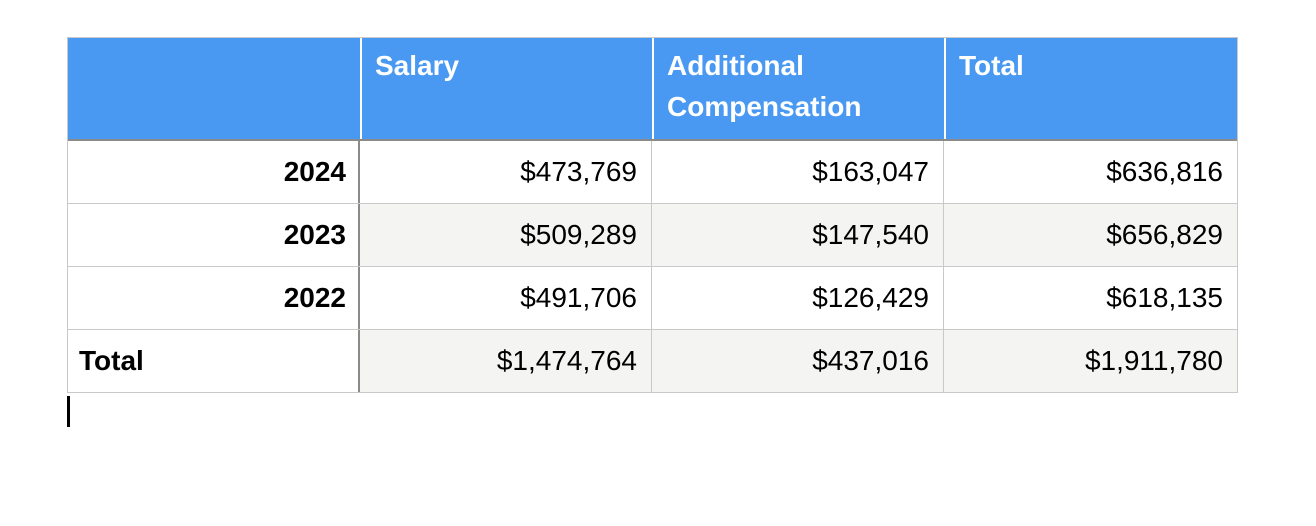  What do you see at coordinates (214, 235) in the screenshot?
I see `row-label-cell: 2023` at bounding box center [214, 235].